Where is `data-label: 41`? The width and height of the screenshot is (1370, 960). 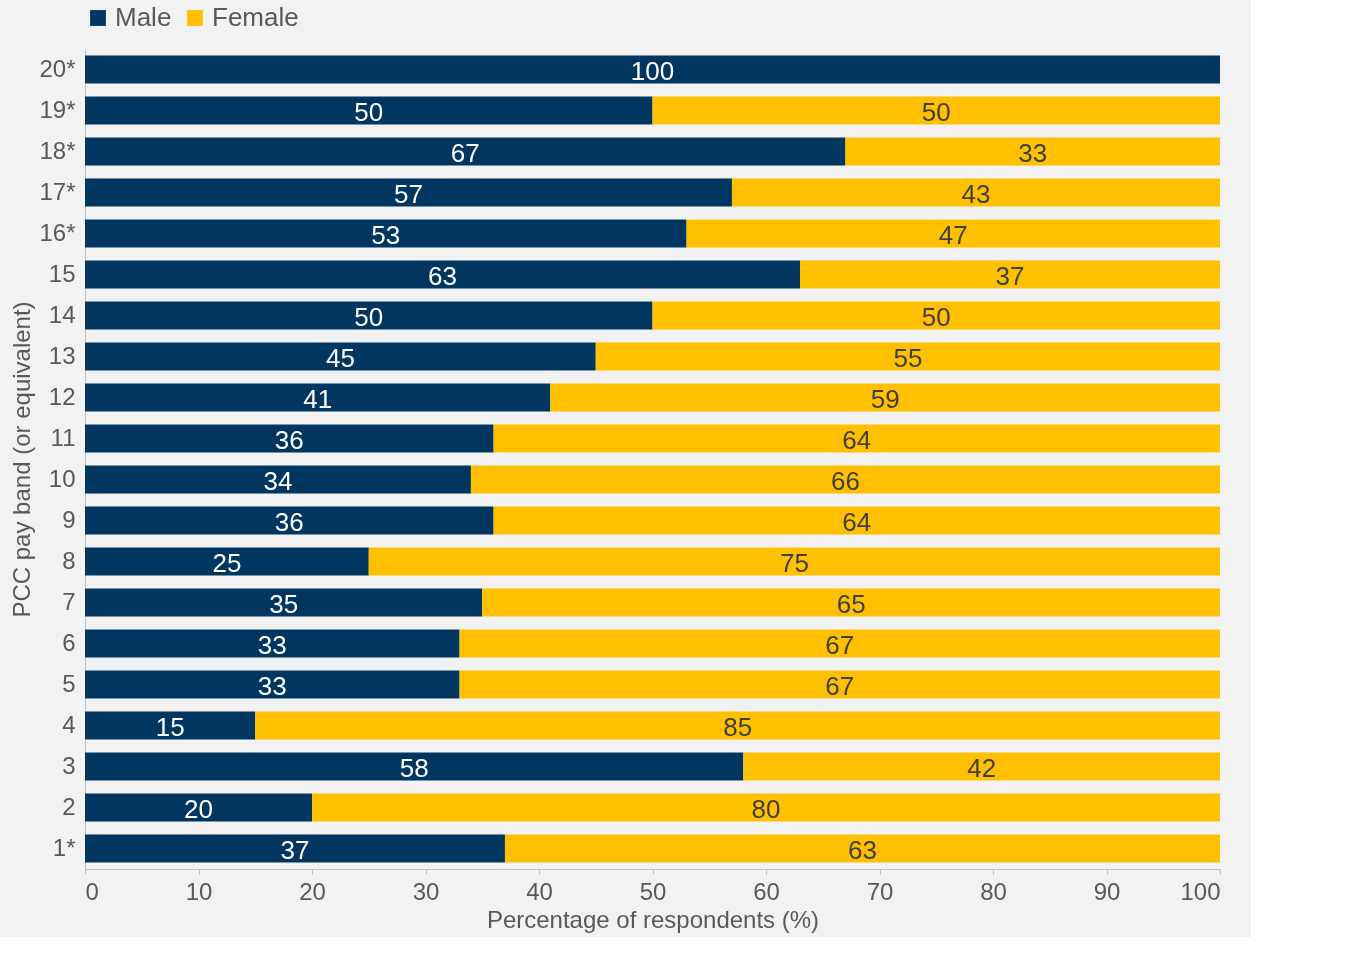
data-label: 41 is located at coordinates (318, 398).